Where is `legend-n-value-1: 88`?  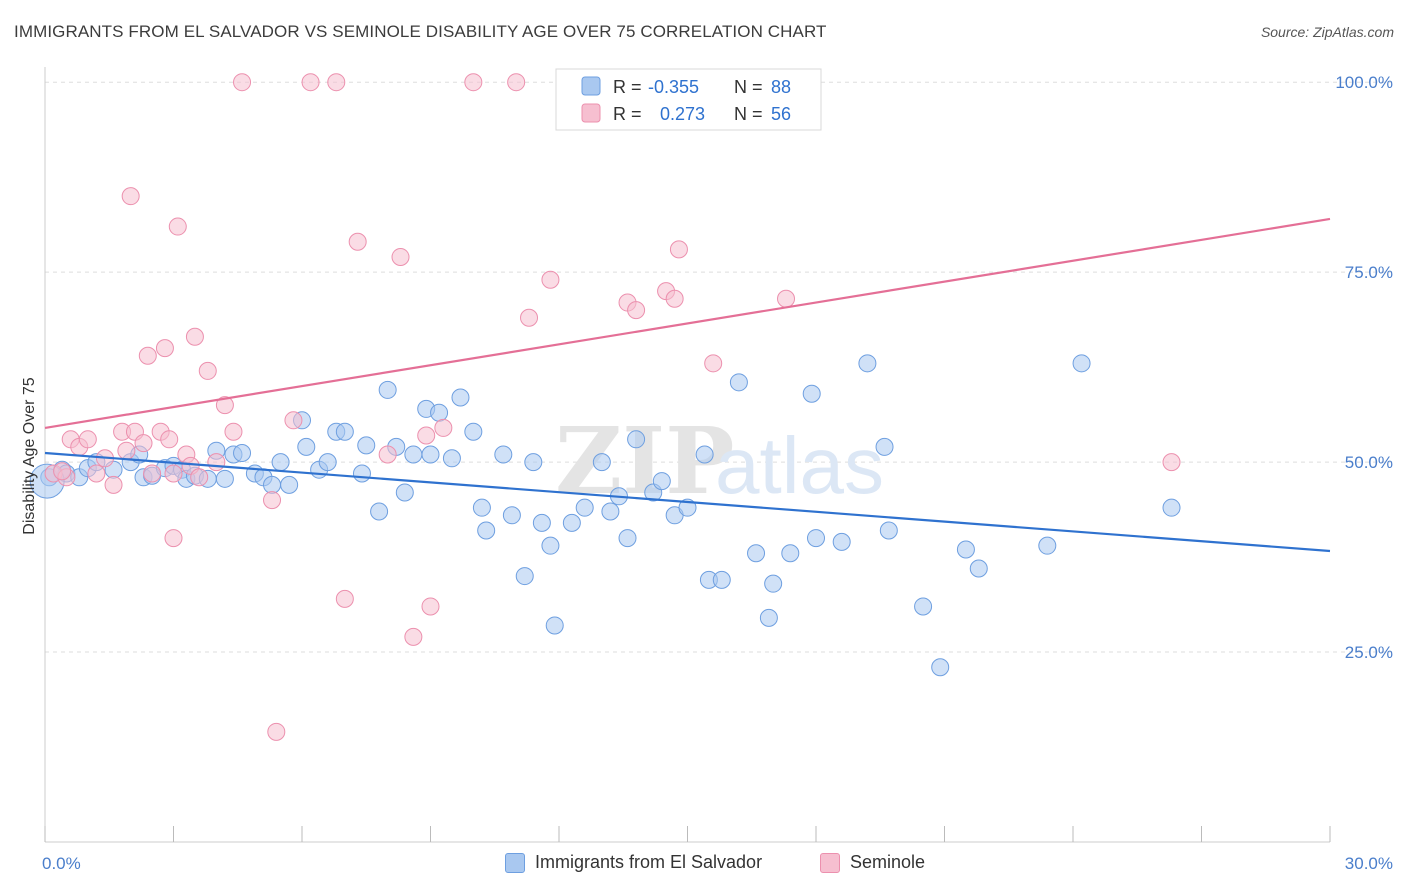 legend-n-value-1: 88 is located at coordinates (781, 87).